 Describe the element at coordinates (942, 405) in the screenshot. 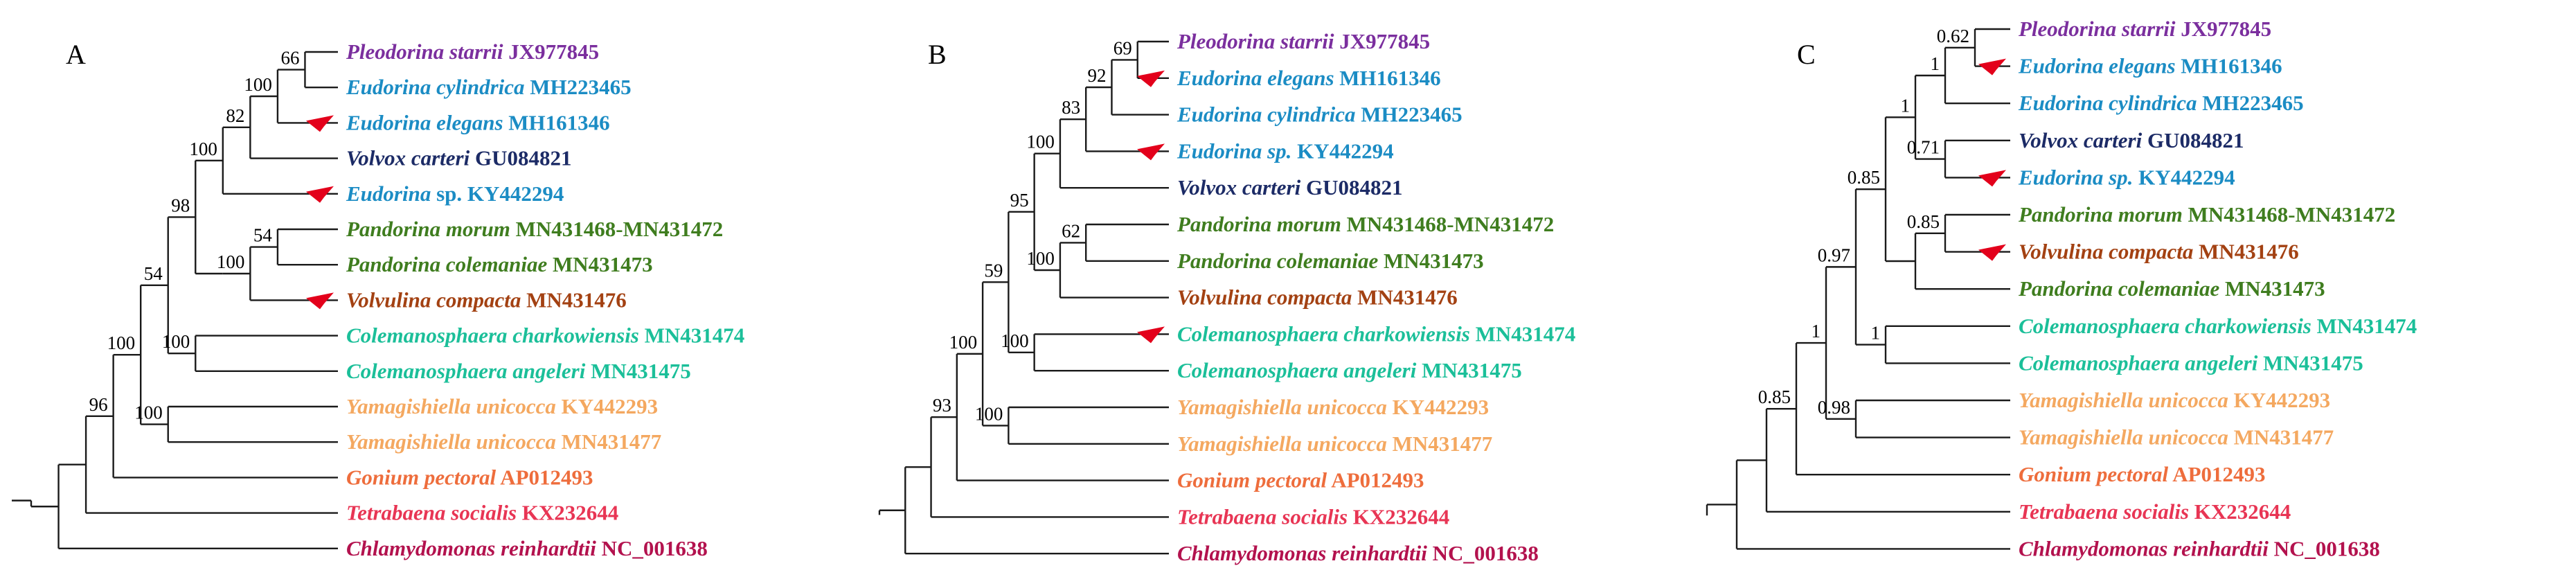

I see `support-value: 93` at that location.